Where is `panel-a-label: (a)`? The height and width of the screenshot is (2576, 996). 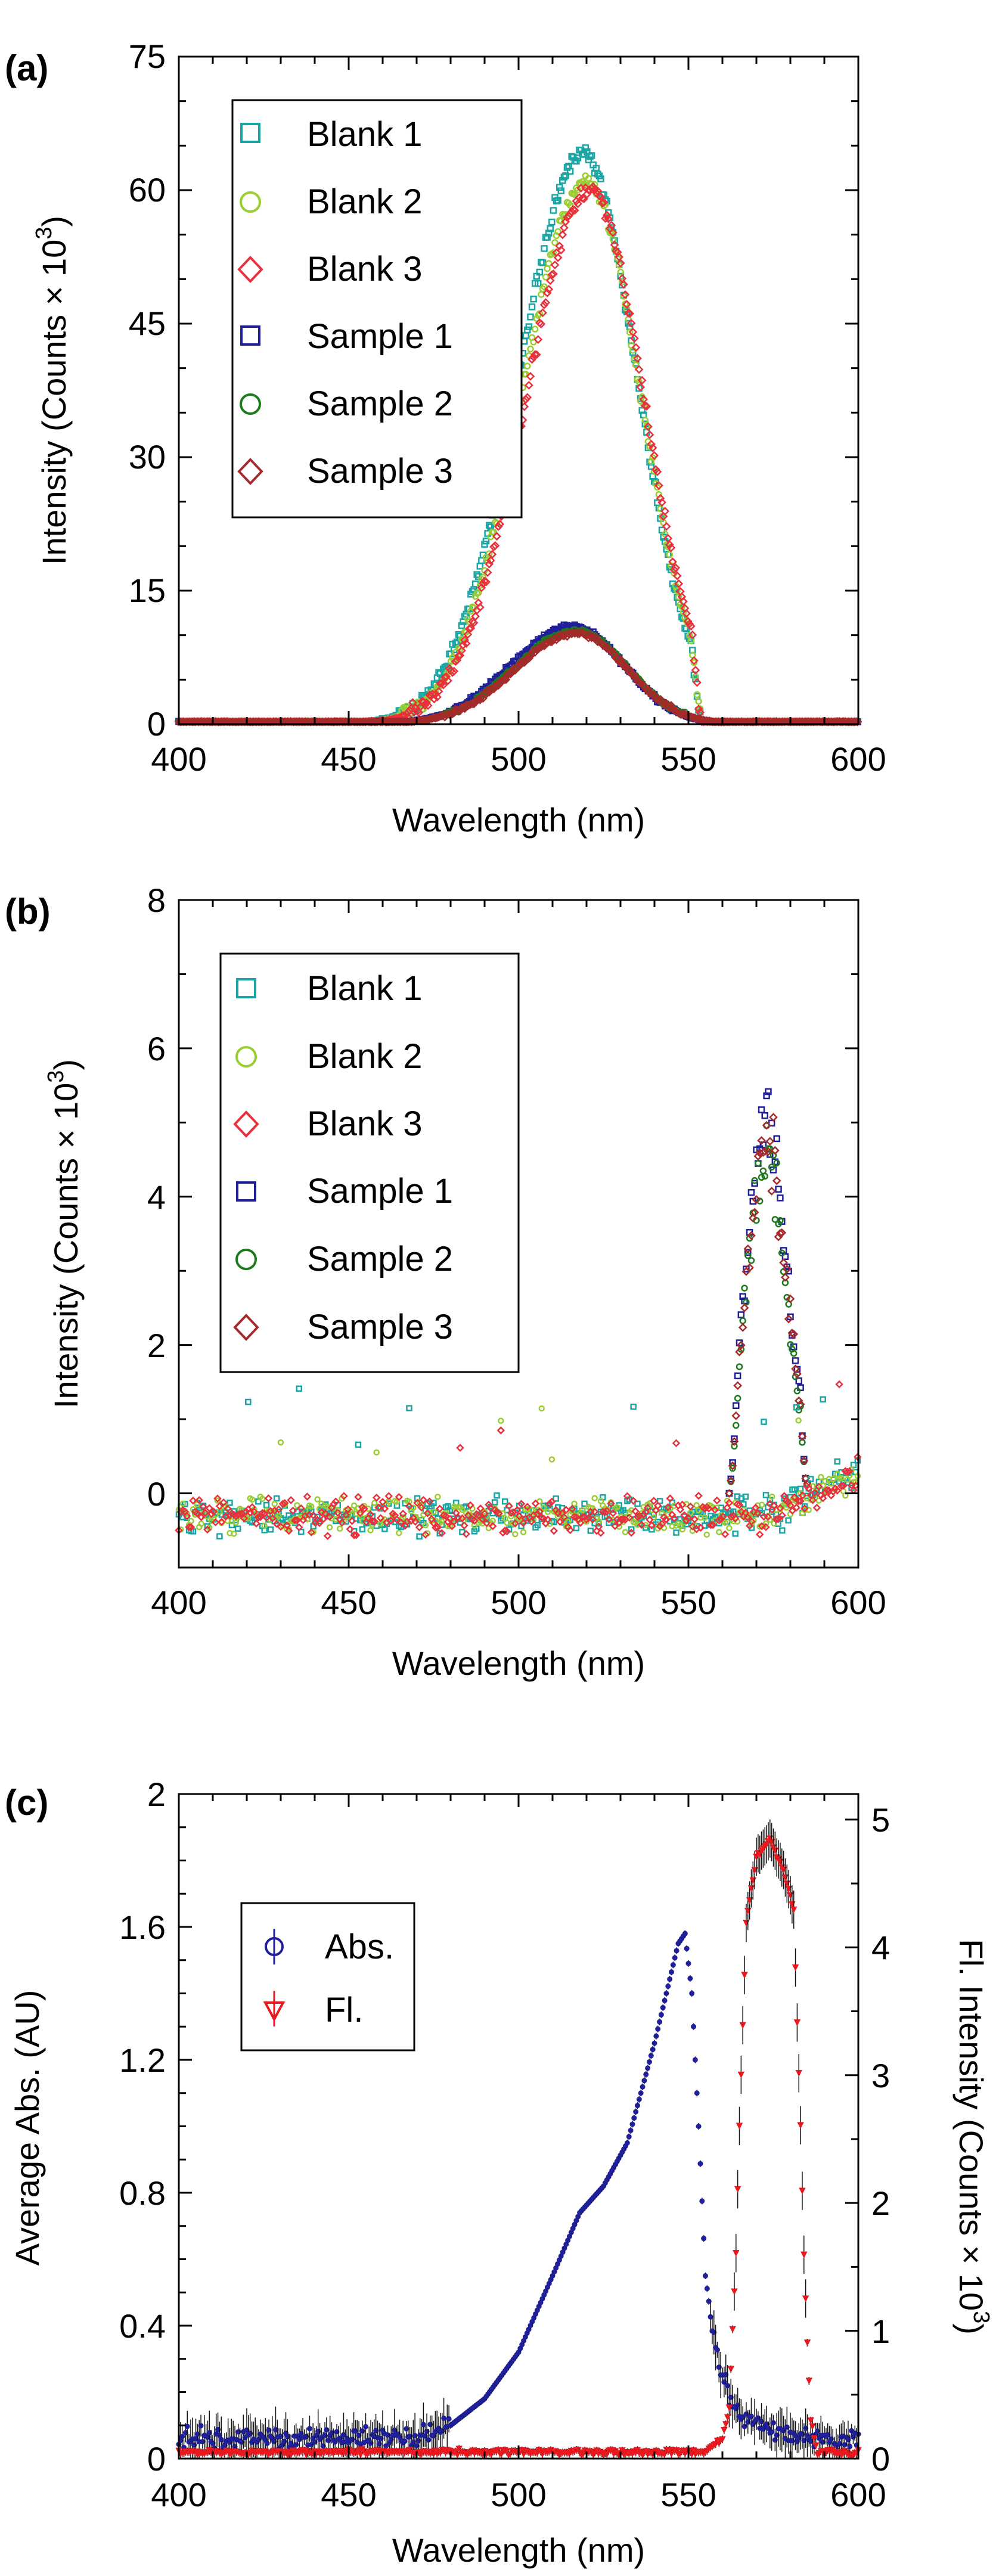
panel-a-label: (a) is located at coordinates (26, 68).